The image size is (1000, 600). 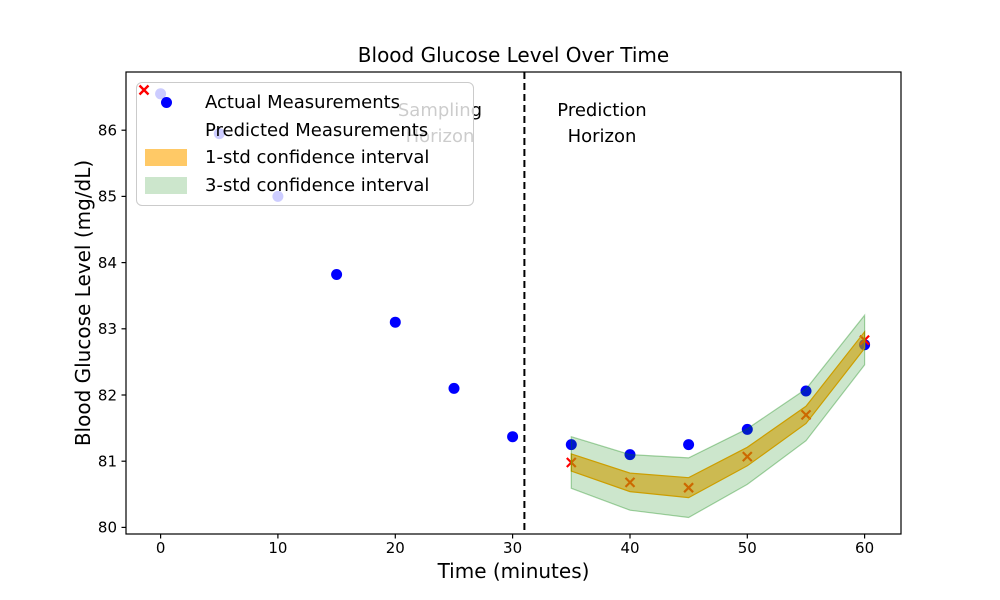 I want to click on prediction-horizon-annotation: Prediction Horizon, so click(x=602, y=124).